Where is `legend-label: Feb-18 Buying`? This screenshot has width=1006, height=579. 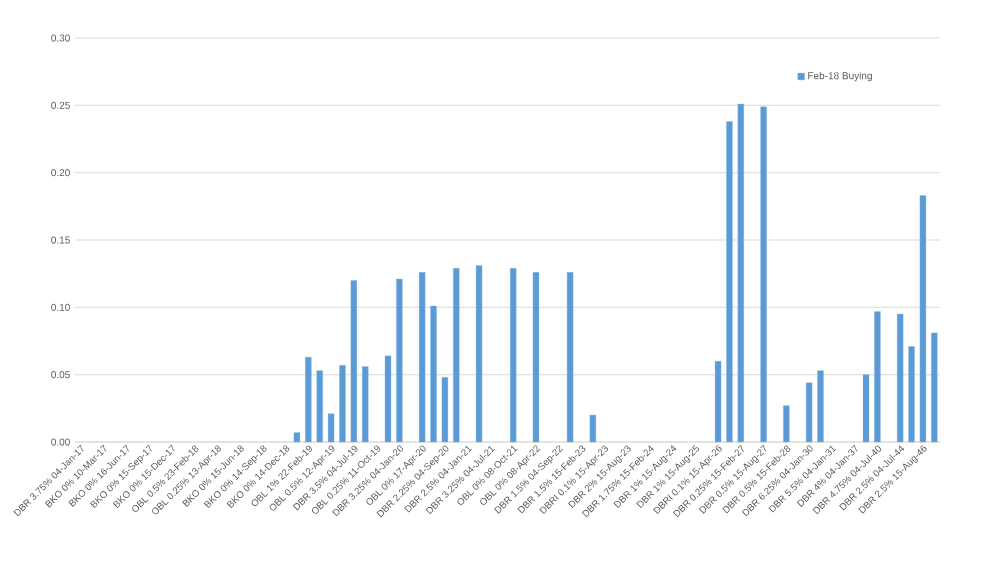 legend-label: Feb-18 Buying is located at coordinates (840, 76).